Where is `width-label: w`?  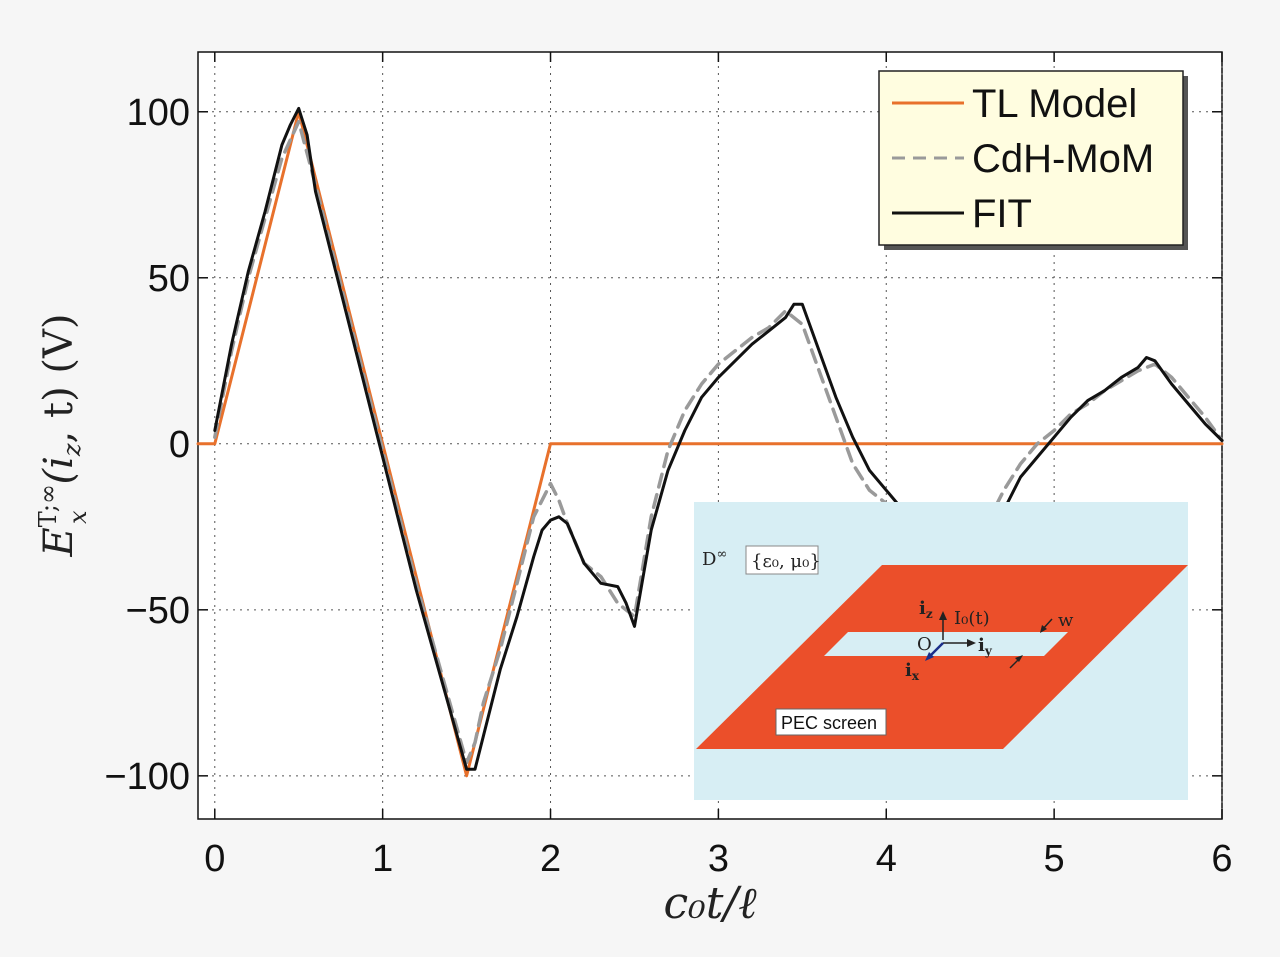
width-label: w is located at coordinates (1066, 620).